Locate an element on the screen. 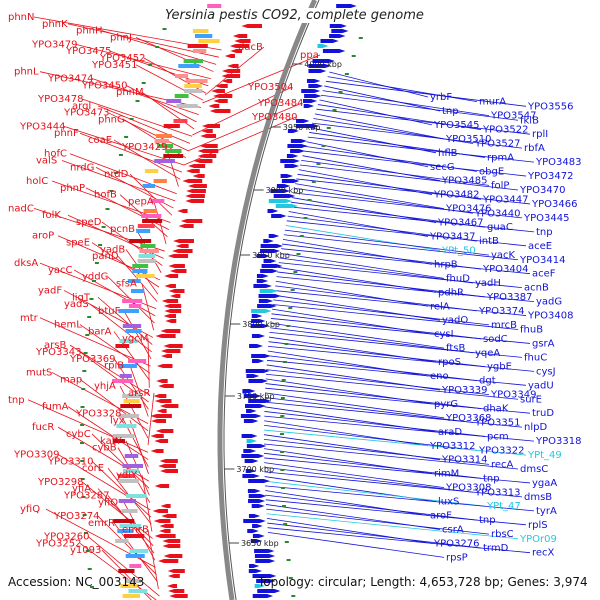 The width and height of the screenshot is (600, 600). gene-label: YPO3339 is located at coordinates (464, 390).